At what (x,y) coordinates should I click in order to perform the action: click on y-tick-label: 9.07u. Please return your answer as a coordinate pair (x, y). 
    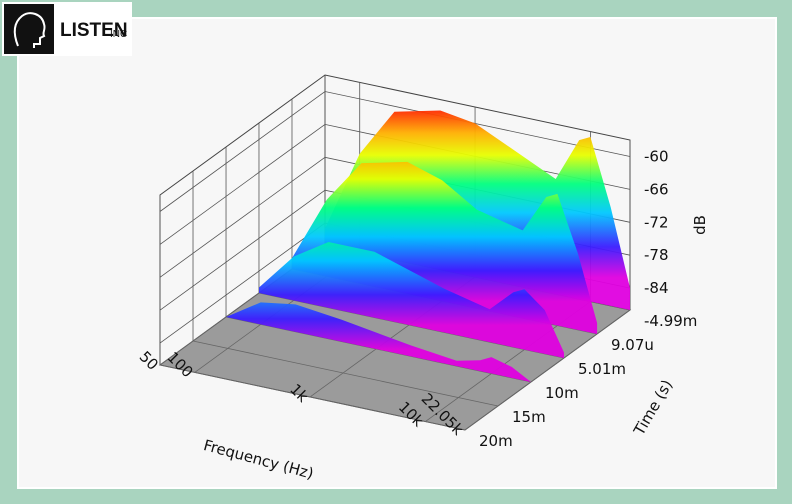
    Looking at the image, I should click on (632, 345).